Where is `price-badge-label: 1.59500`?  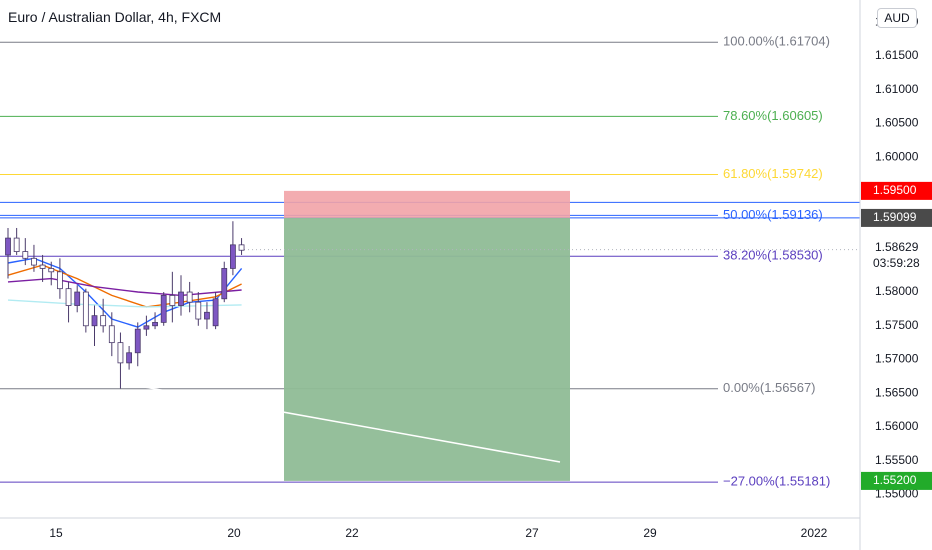 price-badge-label: 1.59500 is located at coordinates (895, 190).